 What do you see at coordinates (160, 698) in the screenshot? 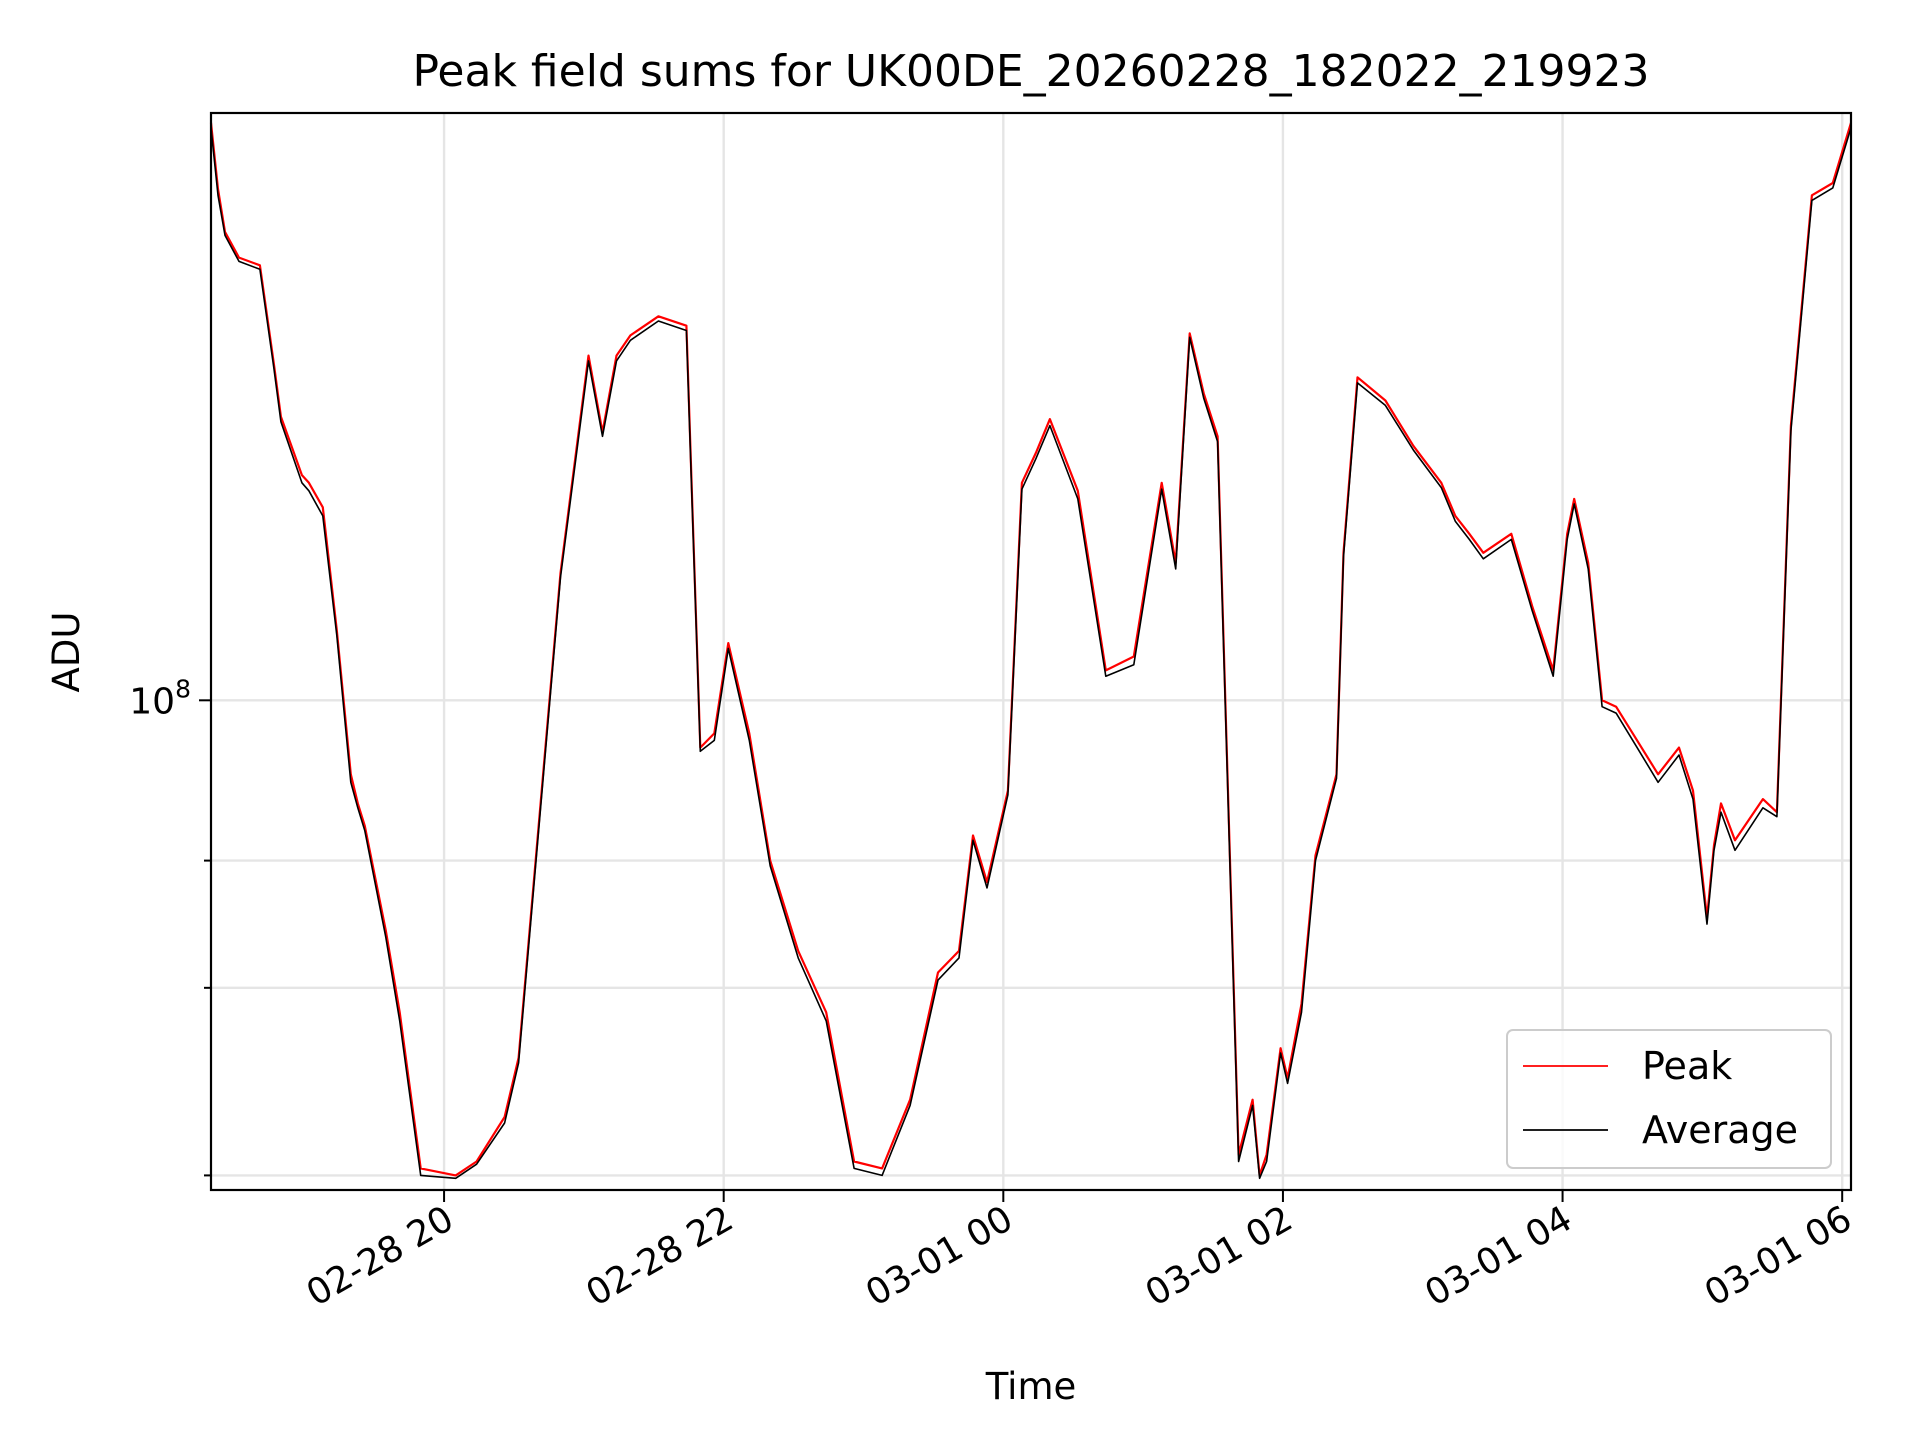
I see `y-tick-label: 108` at bounding box center [160, 698].